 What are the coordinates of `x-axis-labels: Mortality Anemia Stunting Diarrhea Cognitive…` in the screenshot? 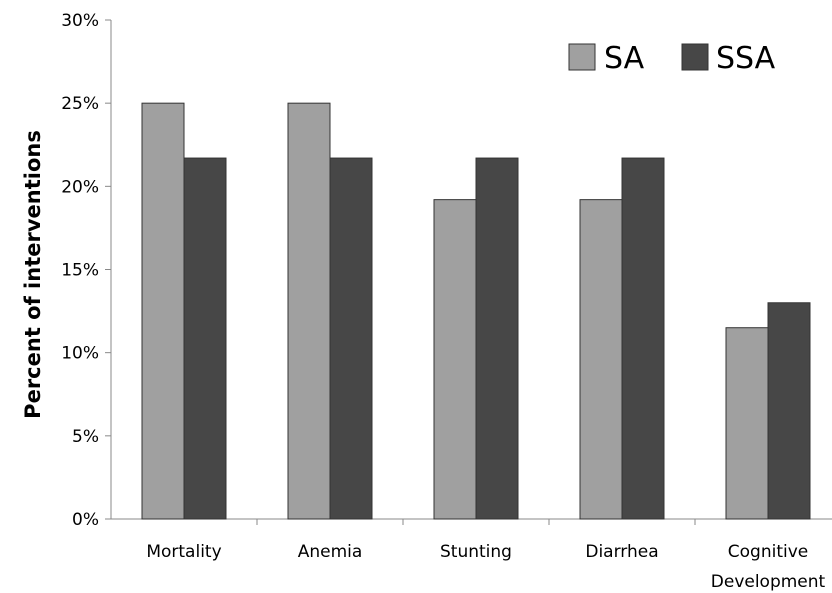 It's located at (485, 567).